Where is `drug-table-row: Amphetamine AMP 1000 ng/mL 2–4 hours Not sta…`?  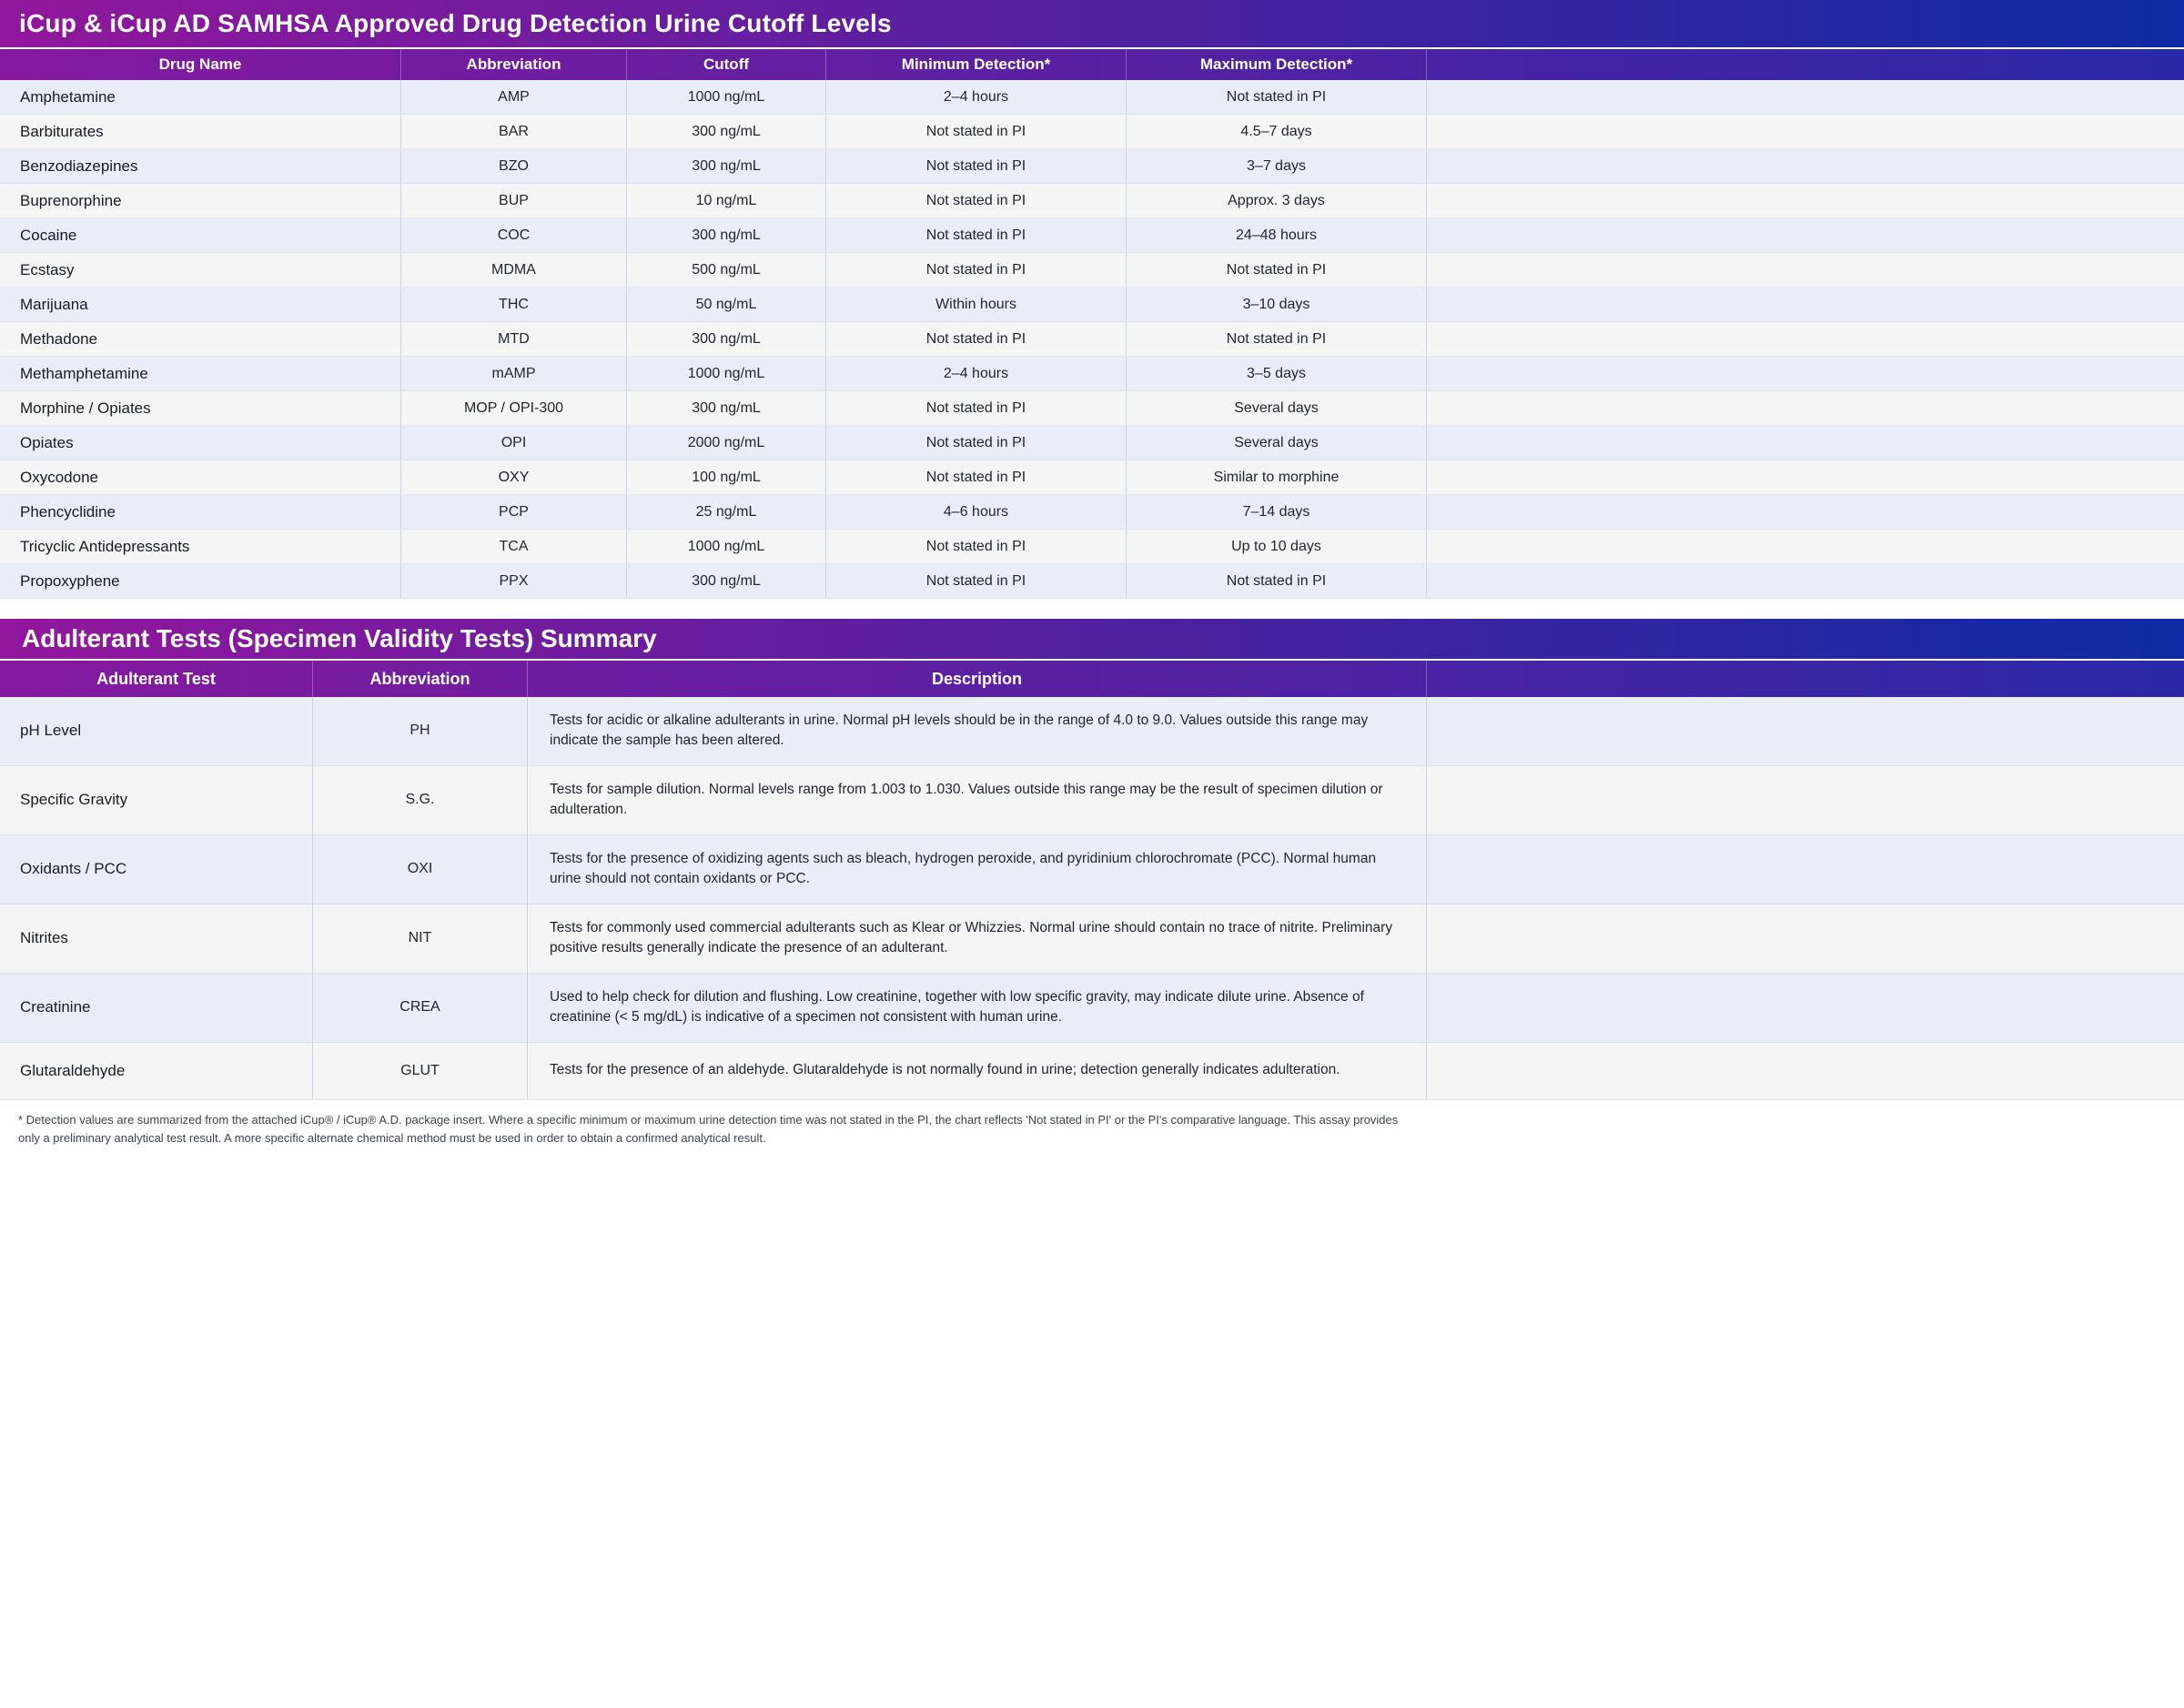 drug-table-row: Amphetamine AMP 1000 ng/mL 2–4 hours Not sta… is located at coordinates (1092, 97).